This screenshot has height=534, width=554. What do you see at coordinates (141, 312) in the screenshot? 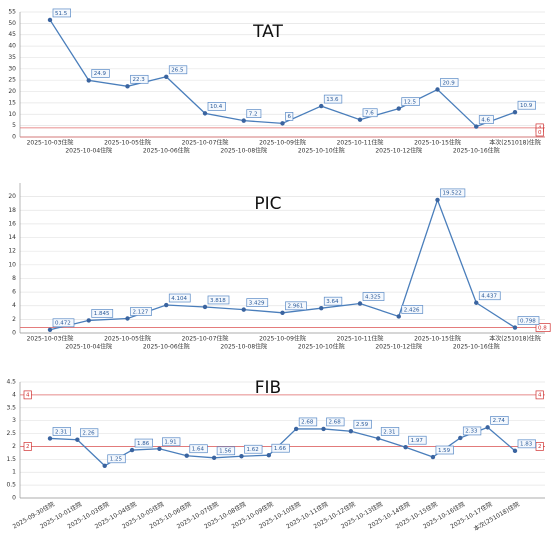
I see `data-label: 2.127` at bounding box center [141, 312].